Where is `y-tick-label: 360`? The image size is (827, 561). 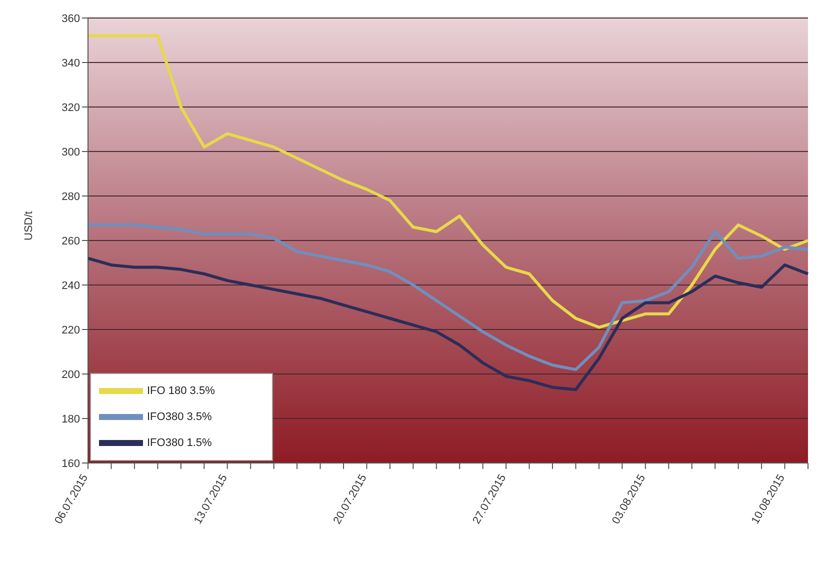 y-tick-label: 360 is located at coordinates (71, 18).